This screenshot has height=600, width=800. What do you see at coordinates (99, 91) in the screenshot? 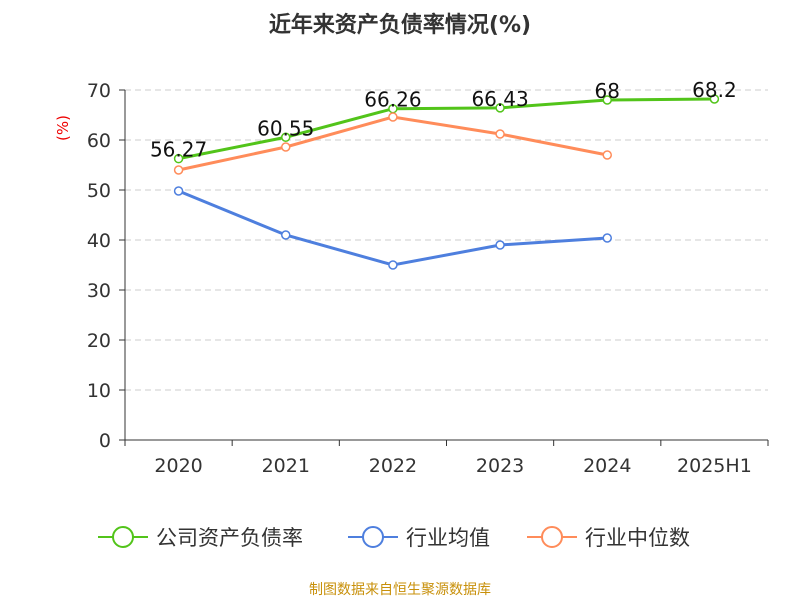
I see `y-tick-label: 70` at bounding box center [99, 91].